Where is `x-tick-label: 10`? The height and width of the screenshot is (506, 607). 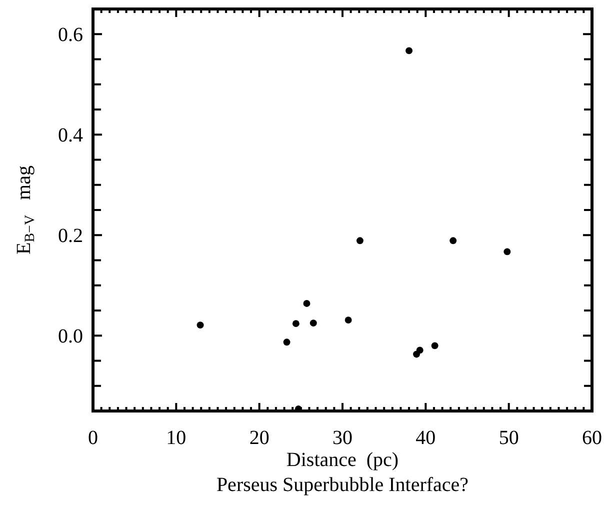
x-tick-label: 10 is located at coordinates (176, 438).